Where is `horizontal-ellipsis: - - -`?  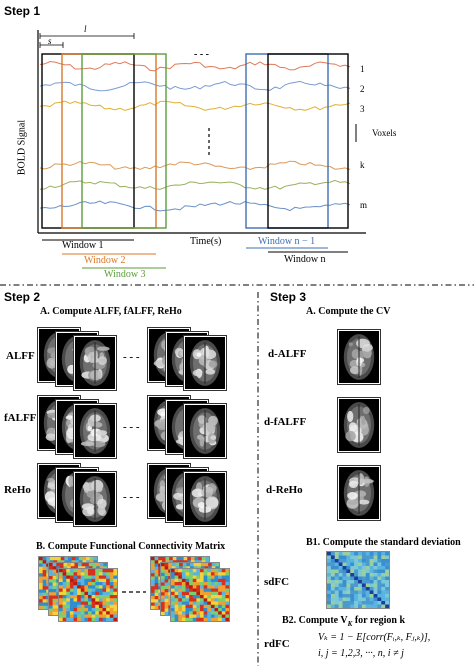 horizontal-ellipsis: - - - is located at coordinates (201, 54).